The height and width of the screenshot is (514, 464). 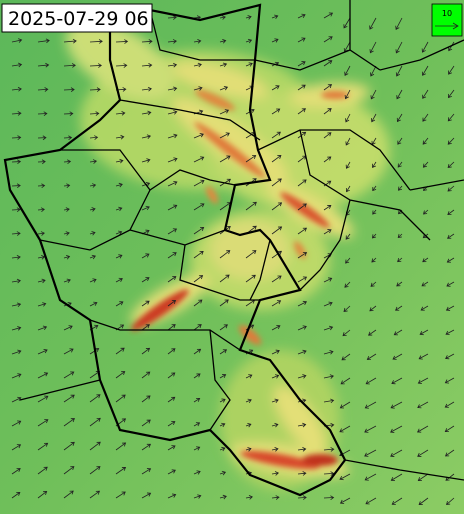 I want to click on timestamp: 2025-07-29 06, so click(x=78, y=19).